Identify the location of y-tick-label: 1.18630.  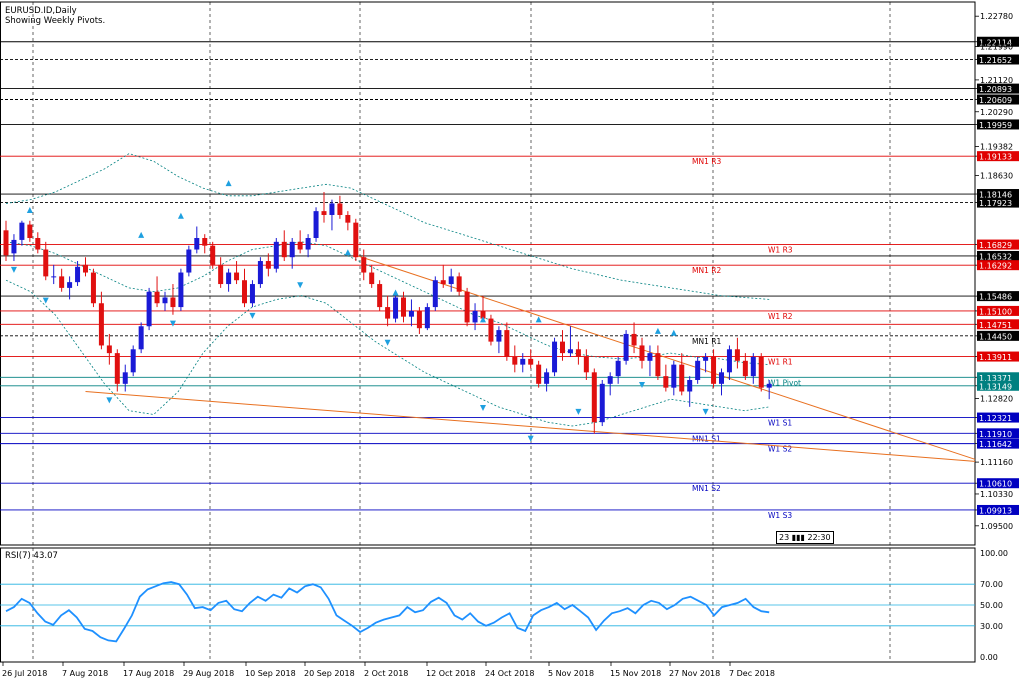
(996, 175).